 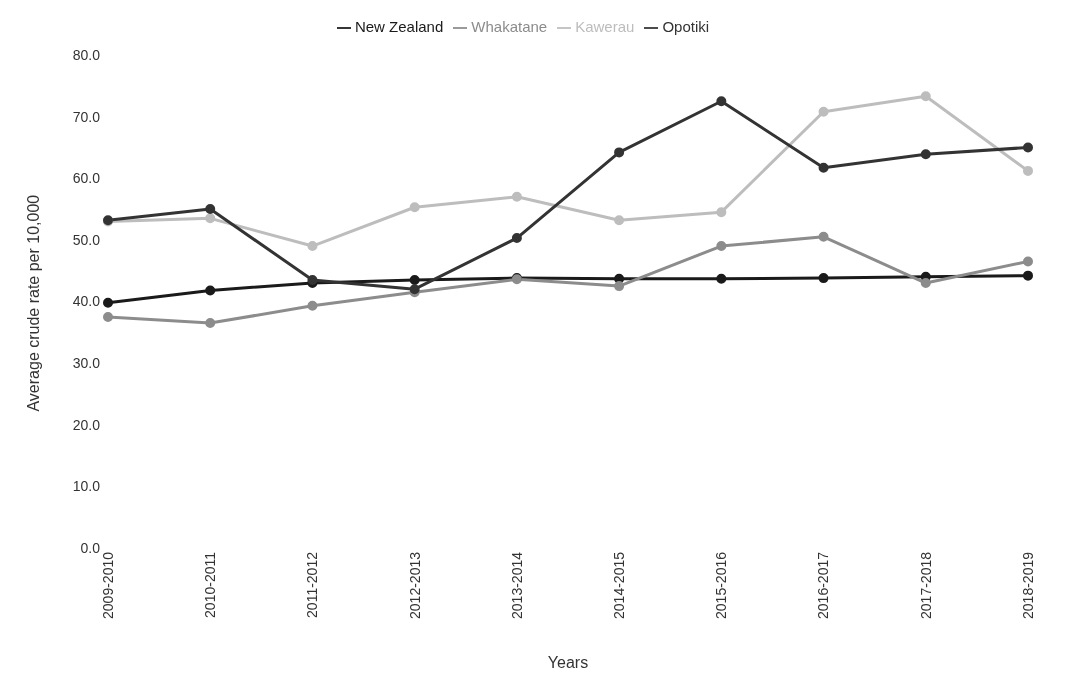 What do you see at coordinates (605, 26) in the screenshot?
I see `legend-label: Kawerau` at bounding box center [605, 26].